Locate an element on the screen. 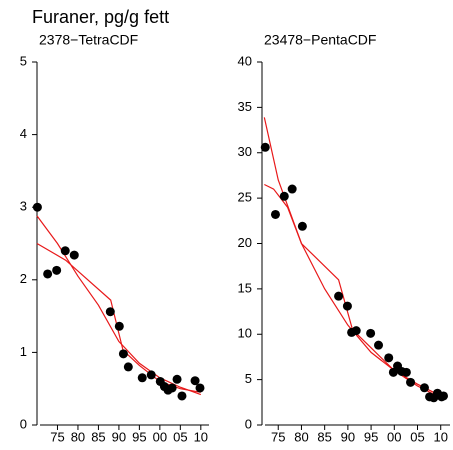  y-tick-label: 25 is located at coordinates (245, 197).